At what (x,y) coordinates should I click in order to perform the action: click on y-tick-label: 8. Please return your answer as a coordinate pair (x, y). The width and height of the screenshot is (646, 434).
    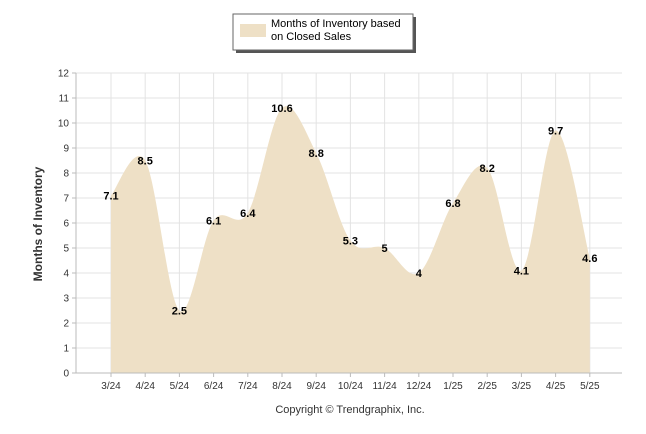
    Looking at the image, I should click on (66, 174).